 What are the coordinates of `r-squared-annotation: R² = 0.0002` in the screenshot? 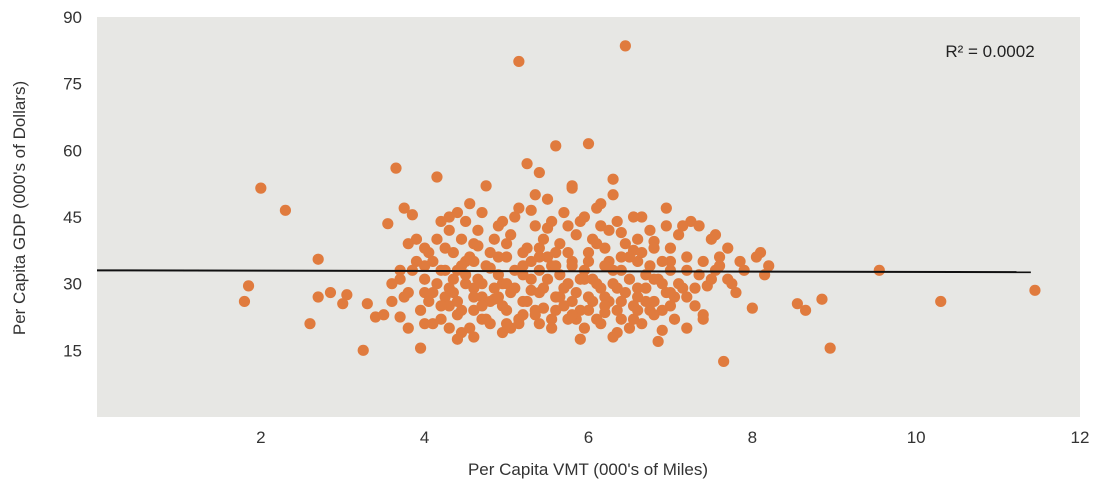 It's located at (989, 51).